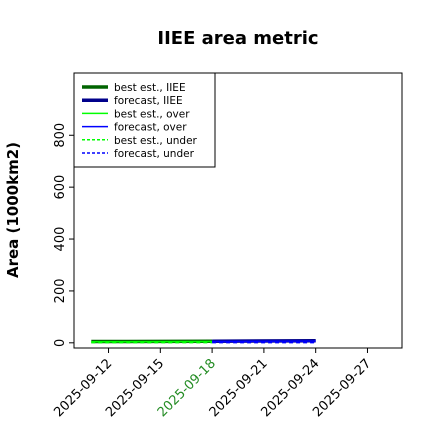 The height and width of the screenshot is (440, 440). Describe the element at coordinates (237, 38) in the screenshot. I see `chart-title: IIEE area metric` at that location.